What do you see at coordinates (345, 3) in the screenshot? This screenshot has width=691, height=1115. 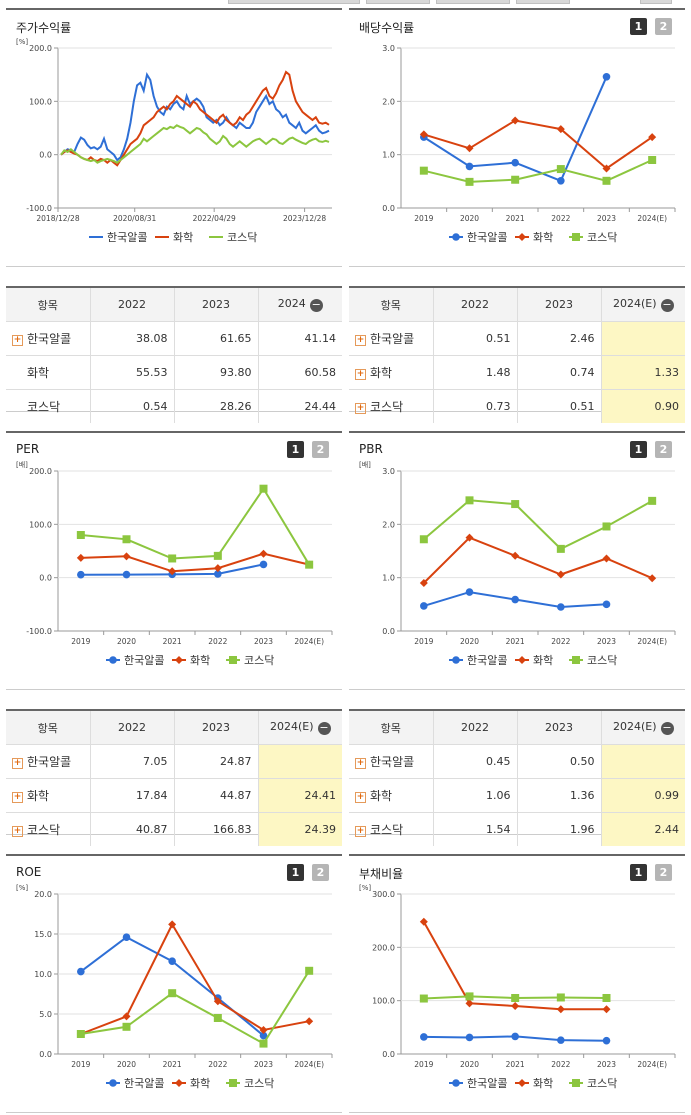 I see `top-tab-strip` at bounding box center [345, 3].